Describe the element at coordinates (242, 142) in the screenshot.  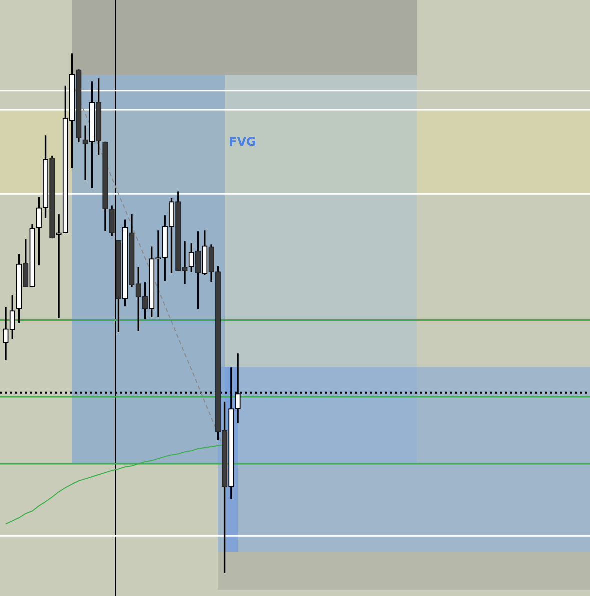
I see `annotation: FVG` at that location.